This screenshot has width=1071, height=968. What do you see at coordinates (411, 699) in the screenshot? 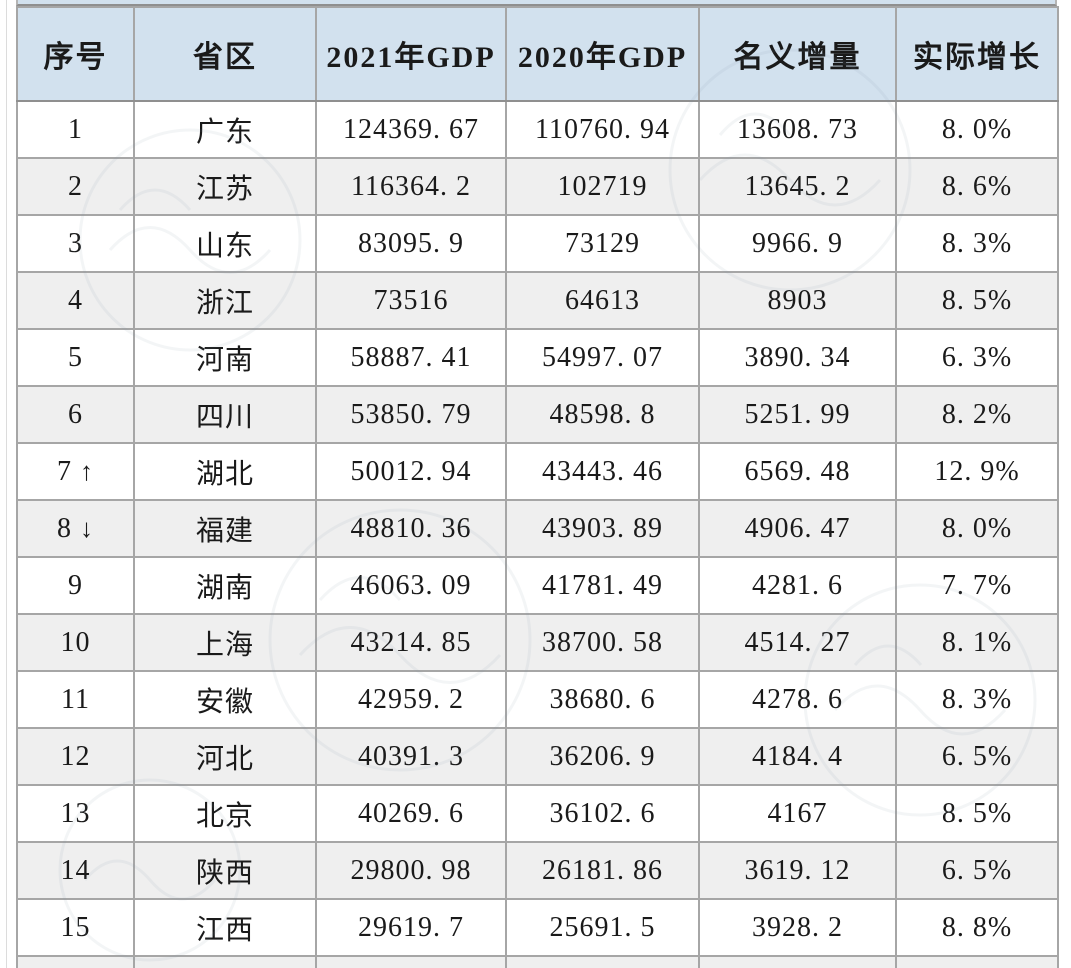
I see `cell-gdp-2021: 42959. 2` at bounding box center [411, 699].